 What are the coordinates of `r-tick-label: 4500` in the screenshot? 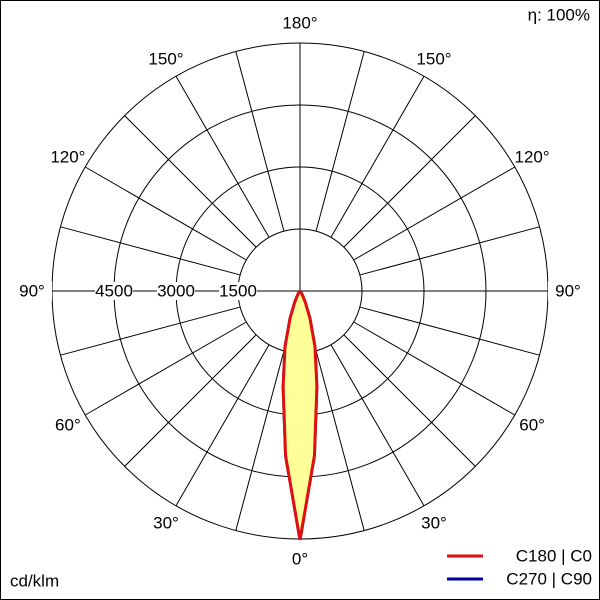 It's located at (114, 290).